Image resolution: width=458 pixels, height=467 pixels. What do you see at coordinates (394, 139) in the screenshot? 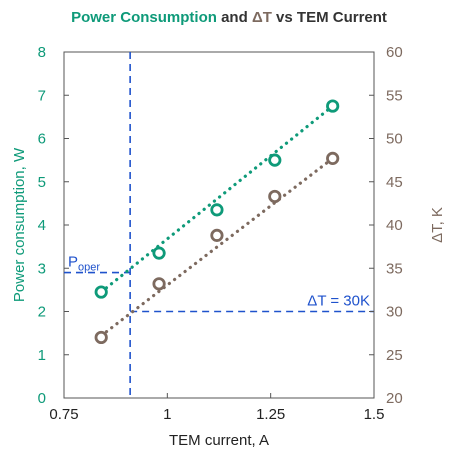
I see `y-right-tick-label: 50` at bounding box center [394, 139].